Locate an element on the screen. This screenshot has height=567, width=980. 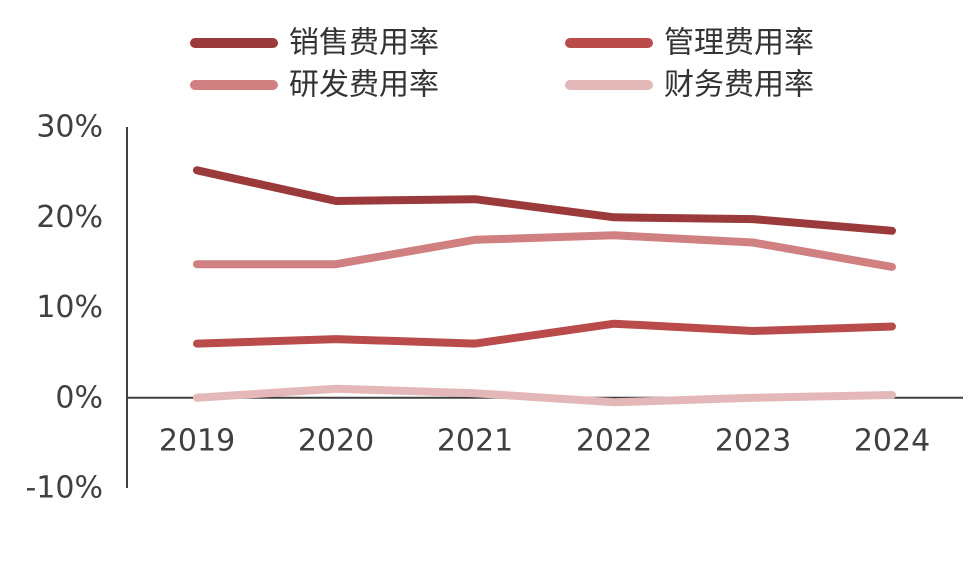
legend-label: 财务费用率 is located at coordinates (739, 85).